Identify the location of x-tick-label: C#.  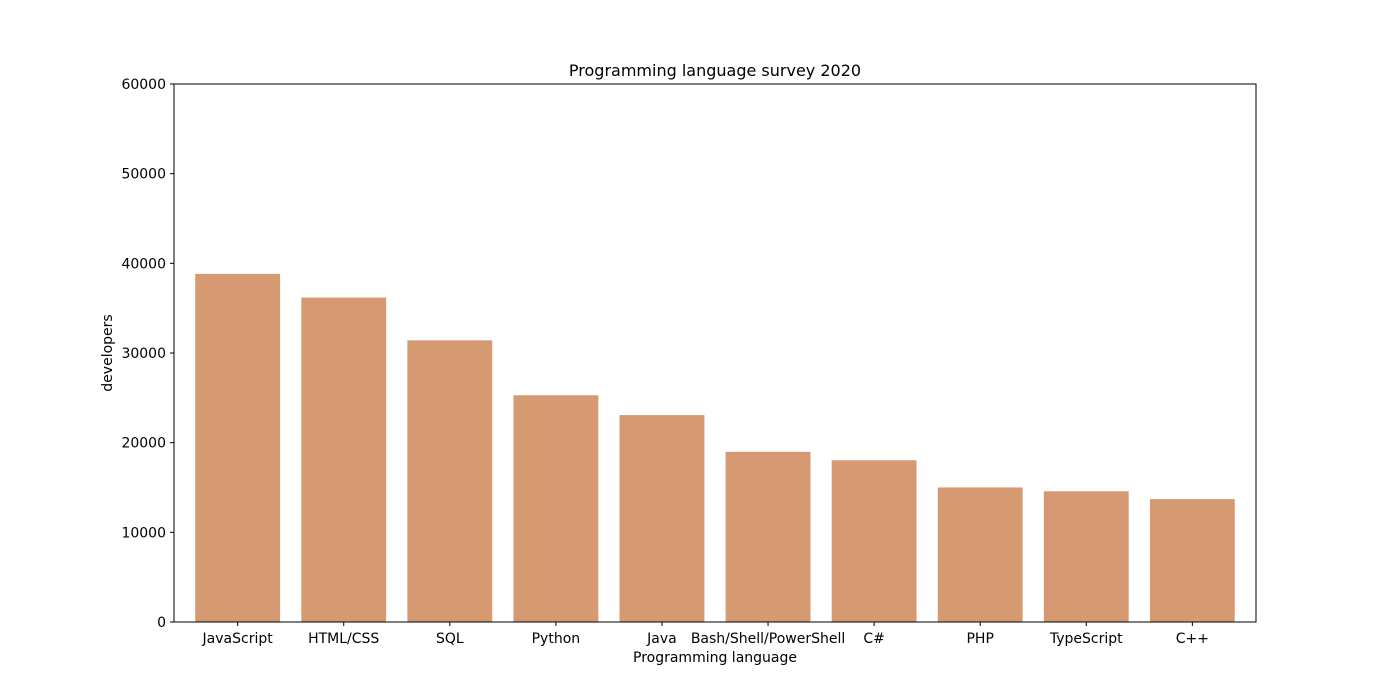
(874, 639).